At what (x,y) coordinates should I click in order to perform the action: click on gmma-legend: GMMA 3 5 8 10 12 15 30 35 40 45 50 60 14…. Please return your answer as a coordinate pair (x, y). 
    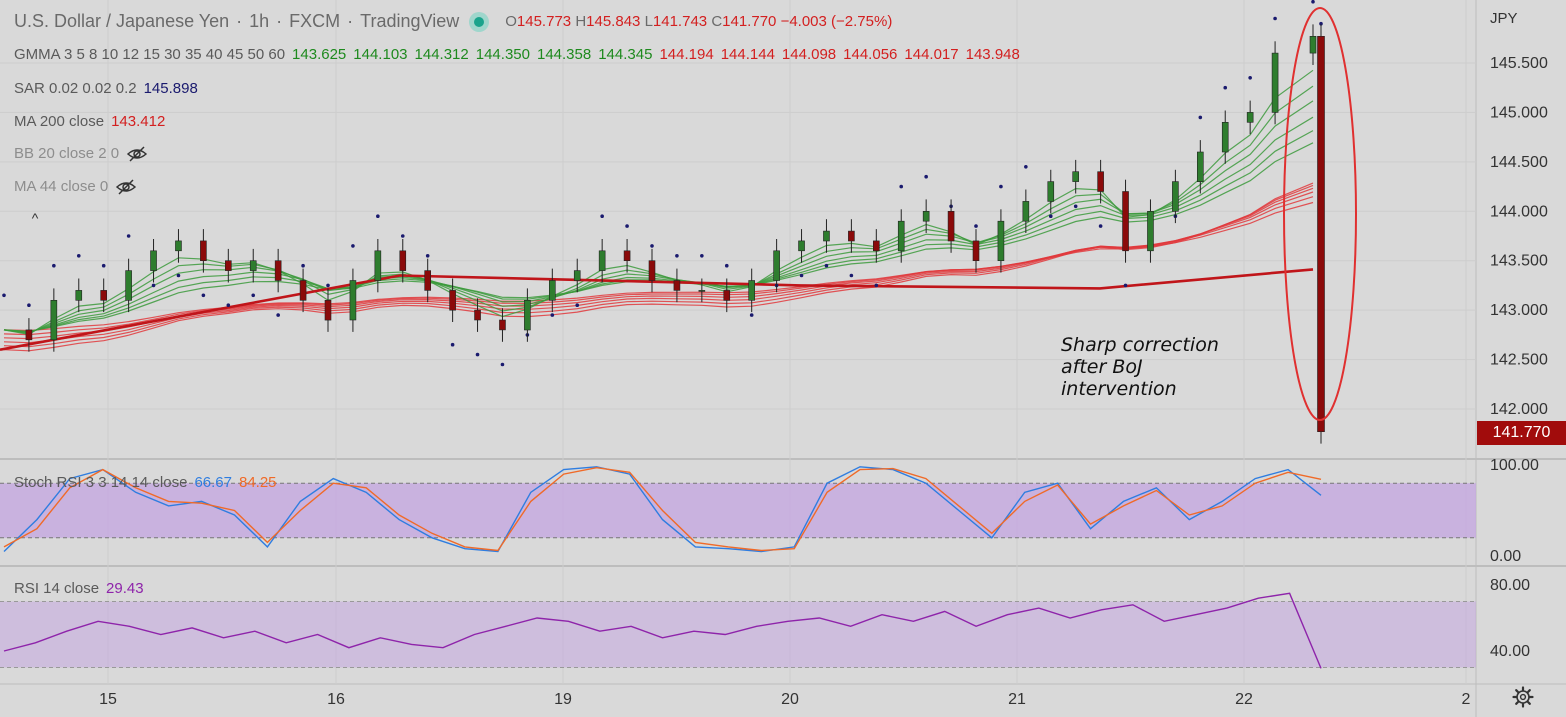
    Looking at the image, I should click on (517, 54).